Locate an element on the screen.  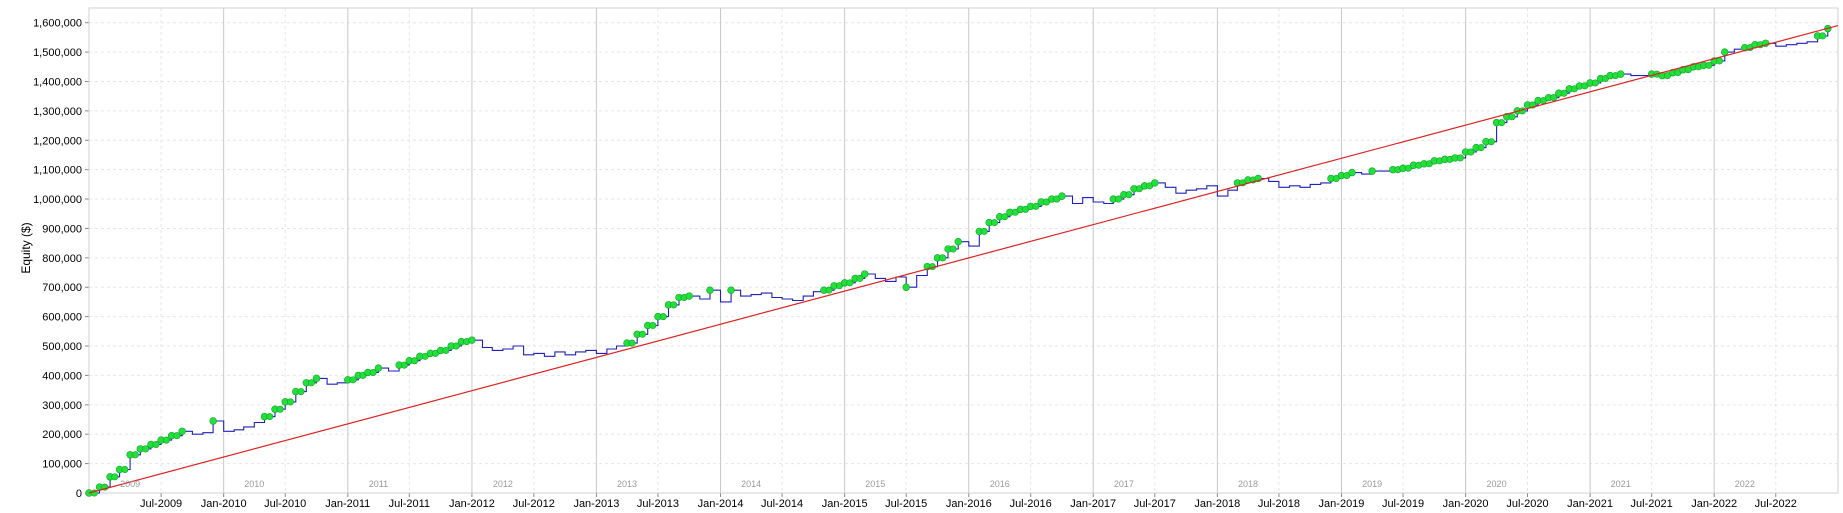
year-label: 2016 is located at coordinates (1000, 484).